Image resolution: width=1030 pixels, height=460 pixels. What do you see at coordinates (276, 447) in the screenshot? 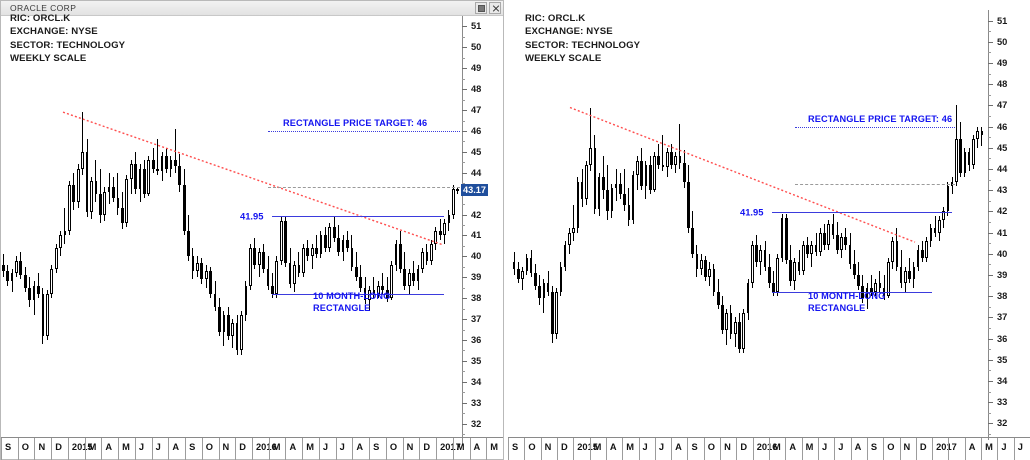
I see `x-tick-label: M` at bounding box center [276, 447].